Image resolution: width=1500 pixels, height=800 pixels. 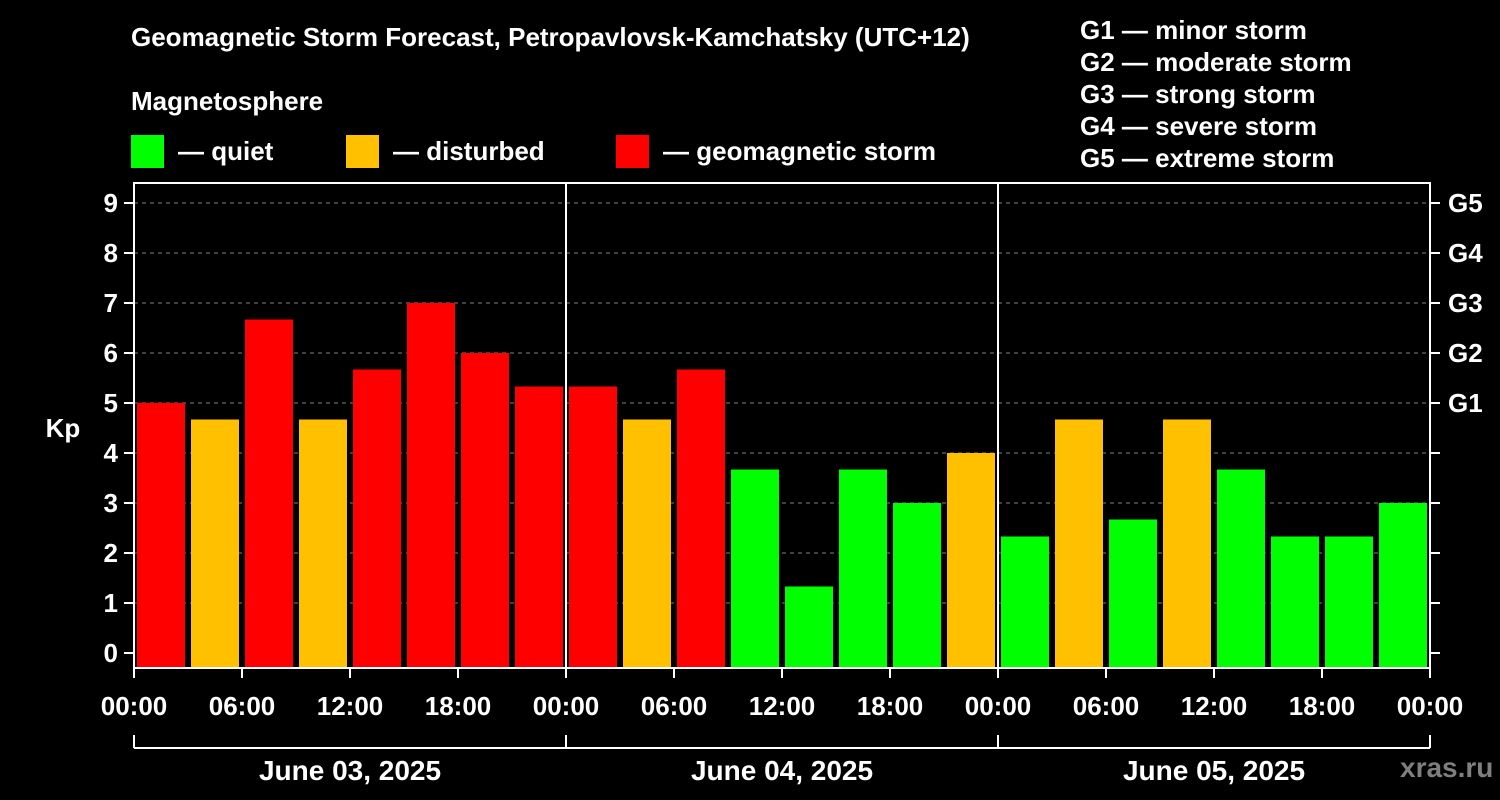 What do you see at coordinates (111, 453) in the screenshot?
I see `y-tick-label-4: 4` at bounding box center [111, 453].